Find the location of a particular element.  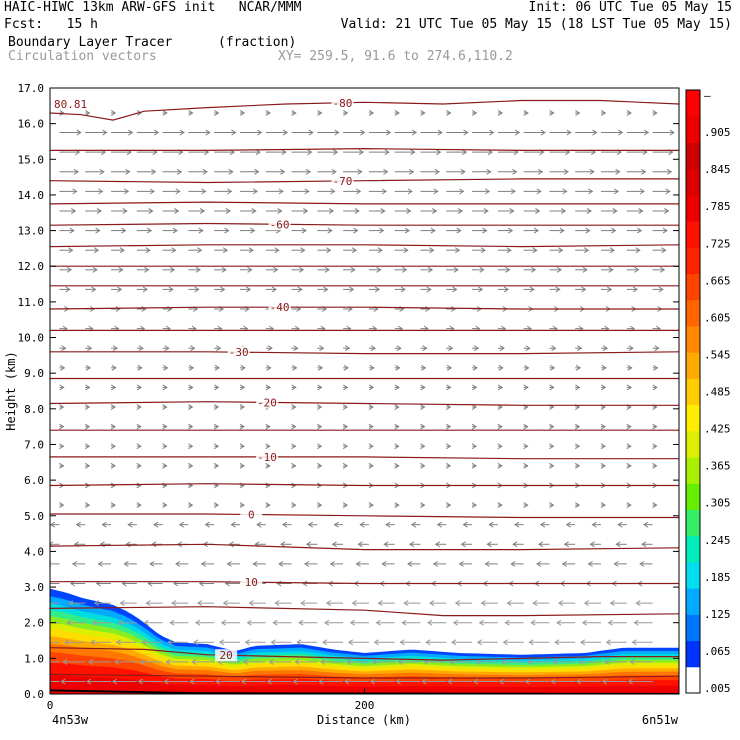

colorbar-label: .365 is located at coordinates (717, 466).